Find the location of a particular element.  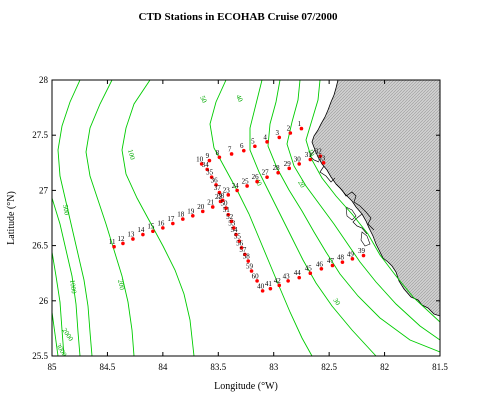

station-label-52: 52 is located at coordinates (230, 217).